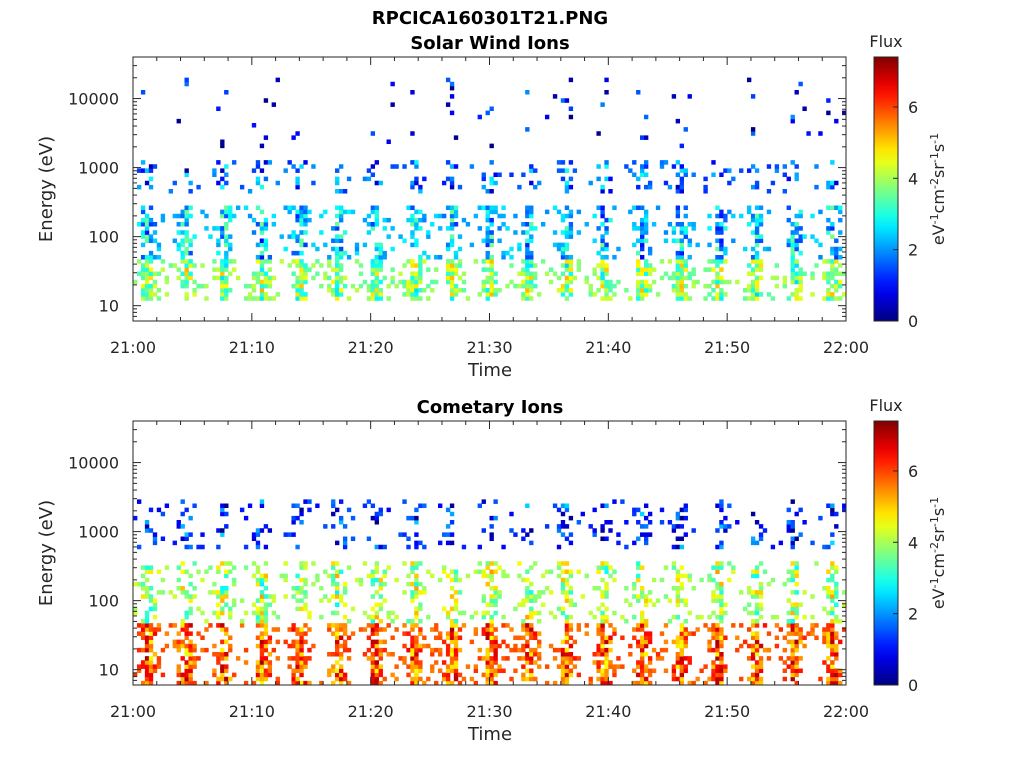 The height and width of the screenshot is (768, 1024). What do you see at coordinates (608, 347) in the screenshot?
I see `x-tick-label: 21:40` at bounding box center [608, 347].